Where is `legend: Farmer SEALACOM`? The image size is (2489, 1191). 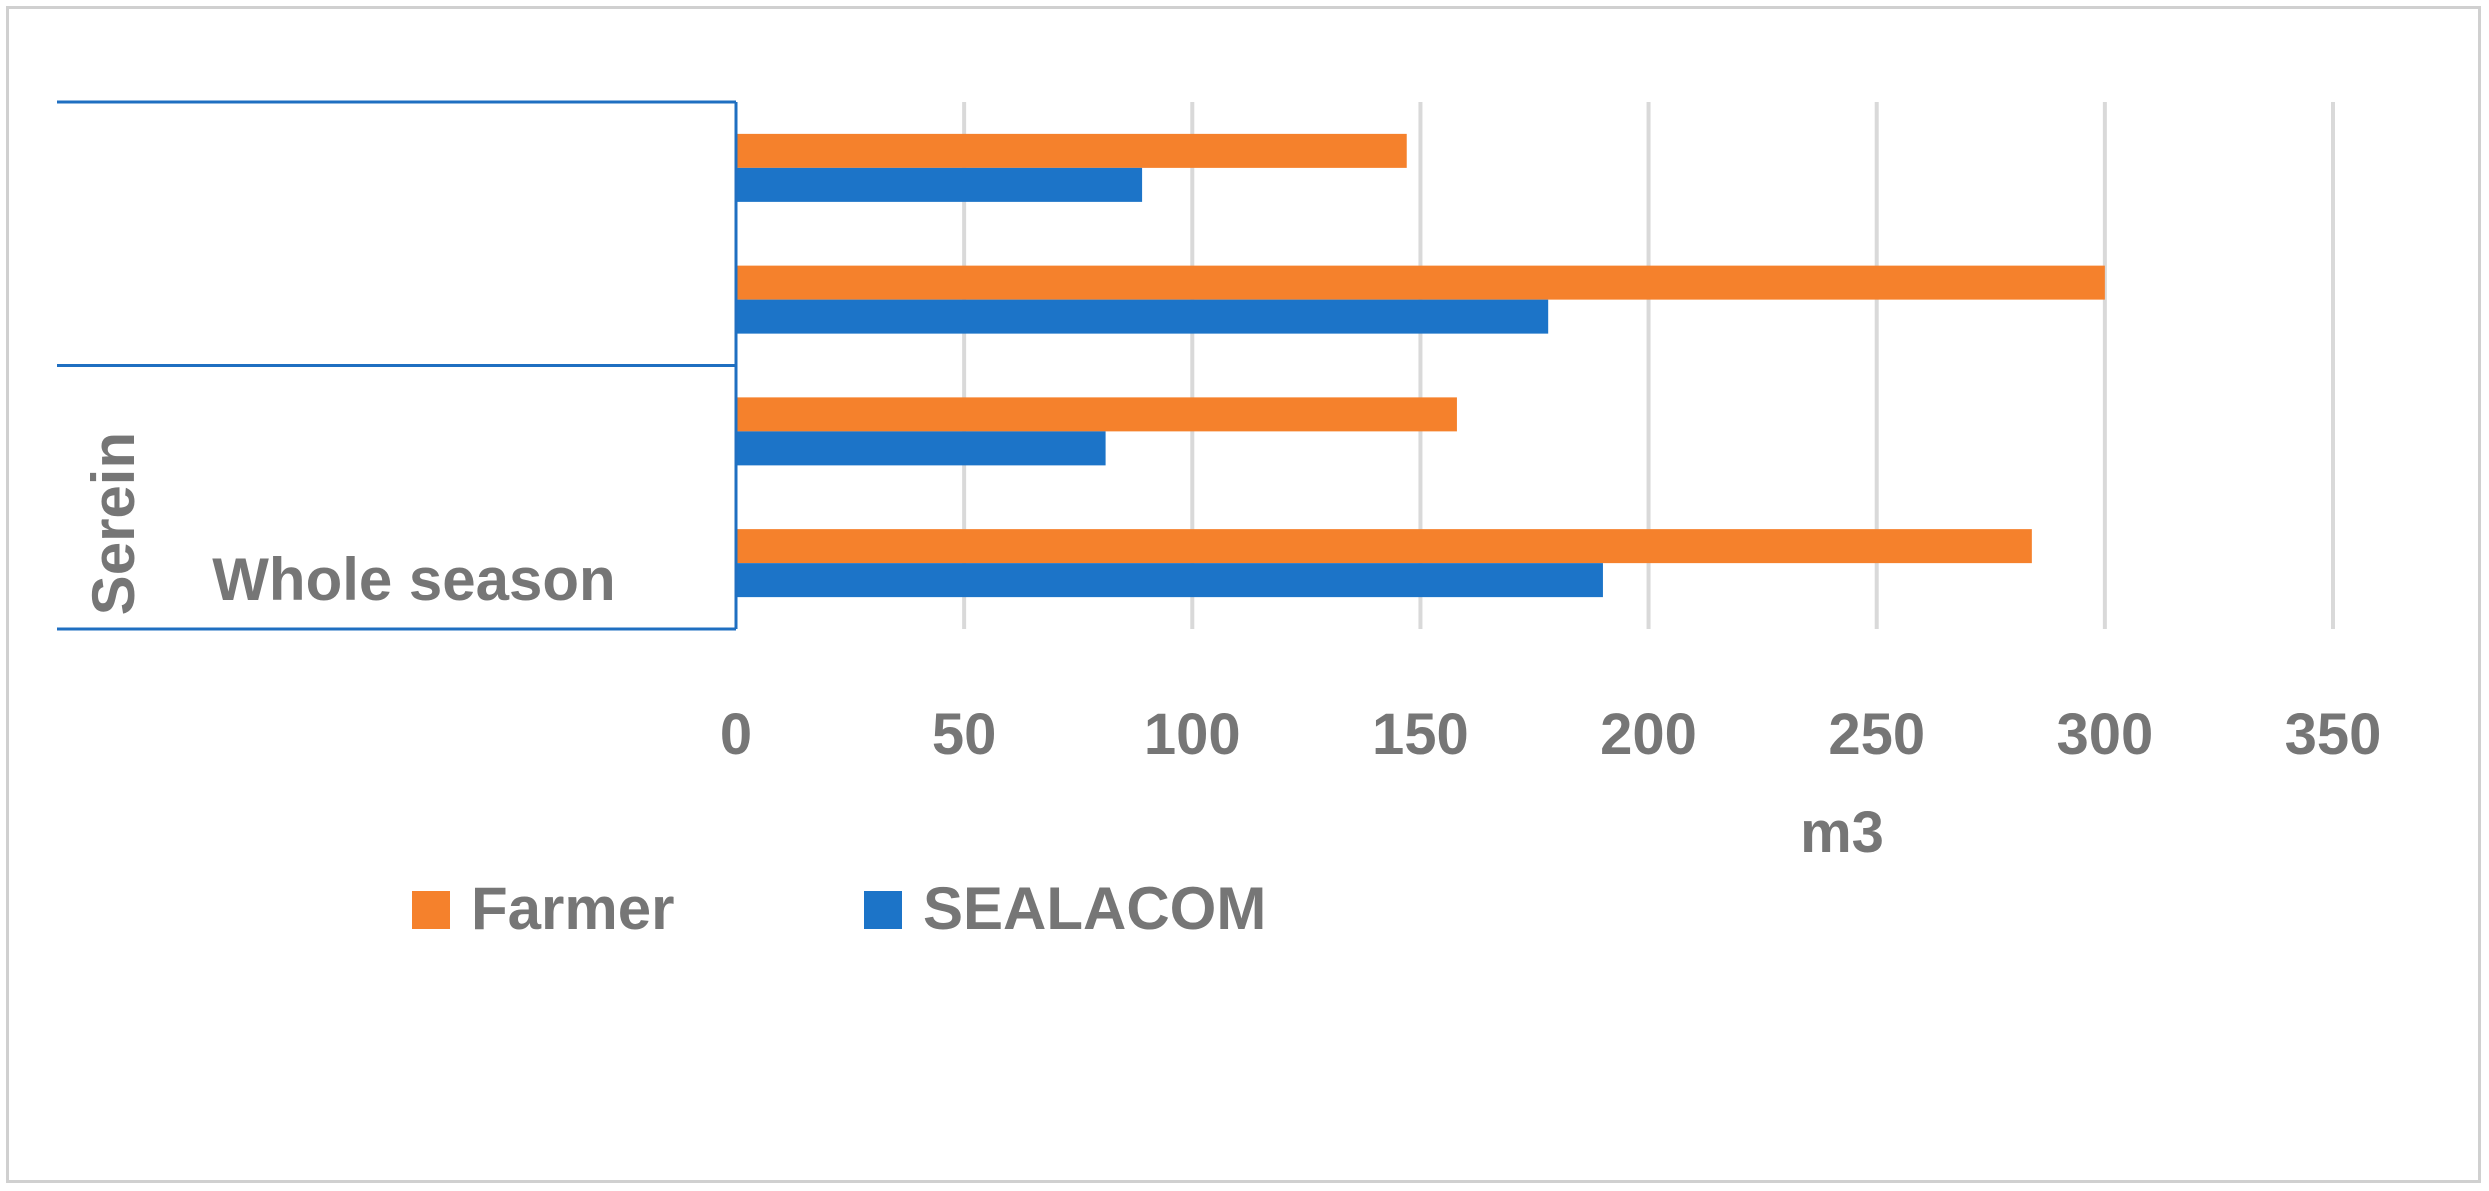 legend: Farmer SEALACOM is located at coordinates (839, 908).